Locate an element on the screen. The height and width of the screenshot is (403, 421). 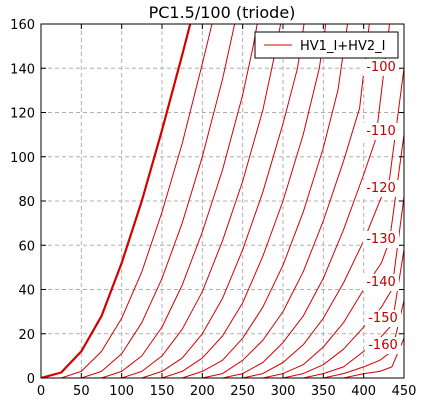
legend: HV1_I+HV2_I is located at coordinates (326, 45).